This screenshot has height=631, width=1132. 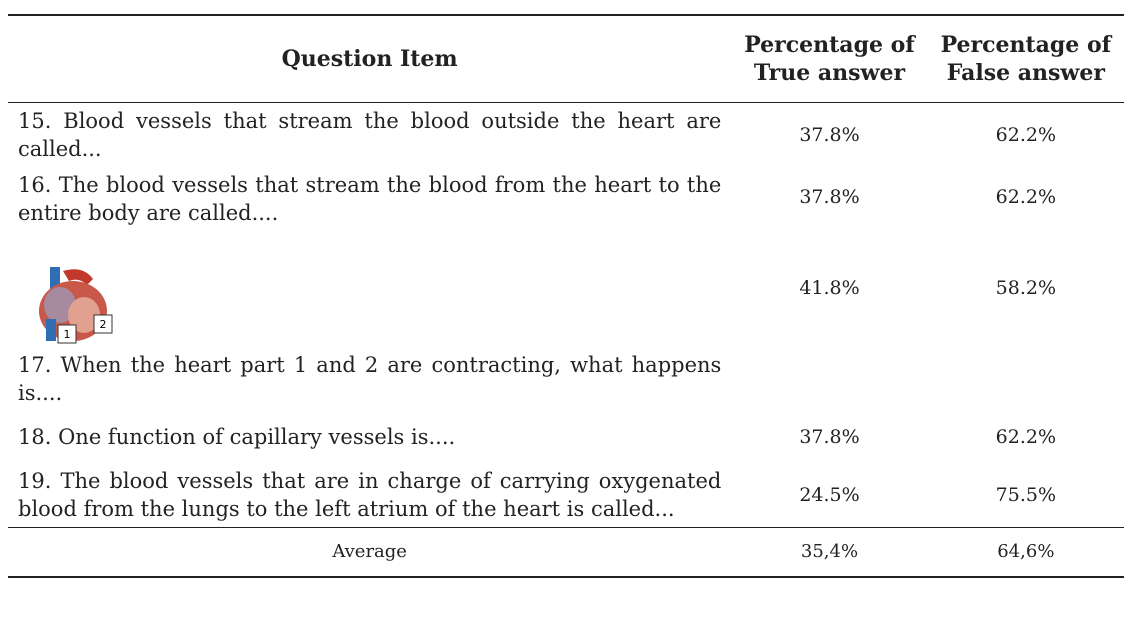 I want to click on false-pct: 75.5%, so click(x=1025, y=495).